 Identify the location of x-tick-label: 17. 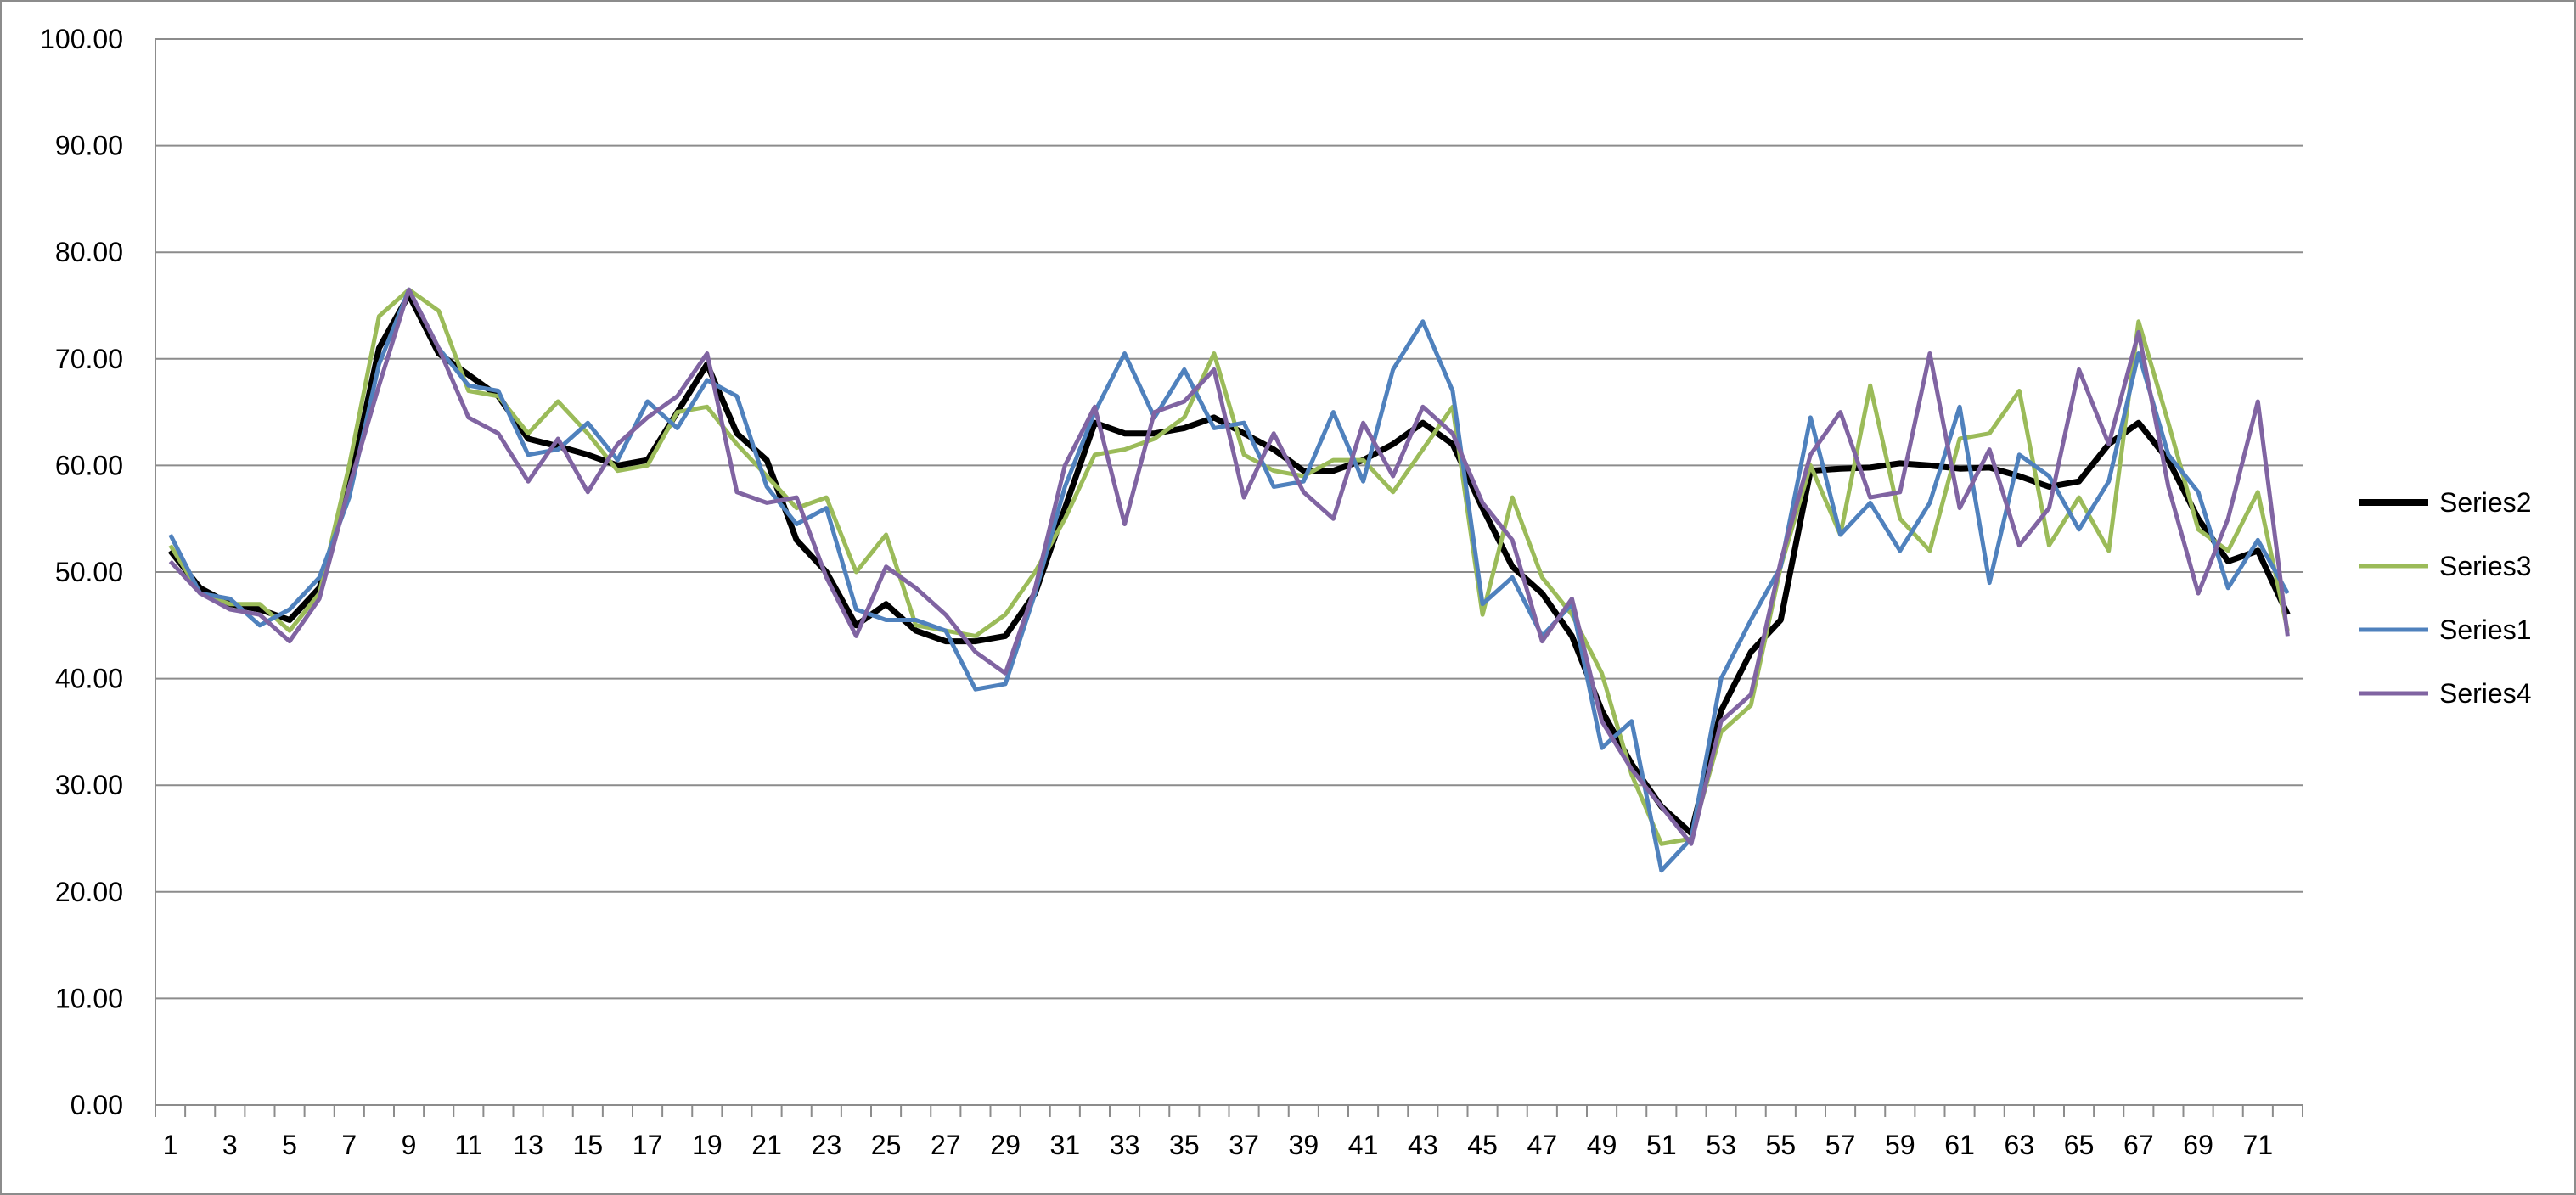
(648, 1145).